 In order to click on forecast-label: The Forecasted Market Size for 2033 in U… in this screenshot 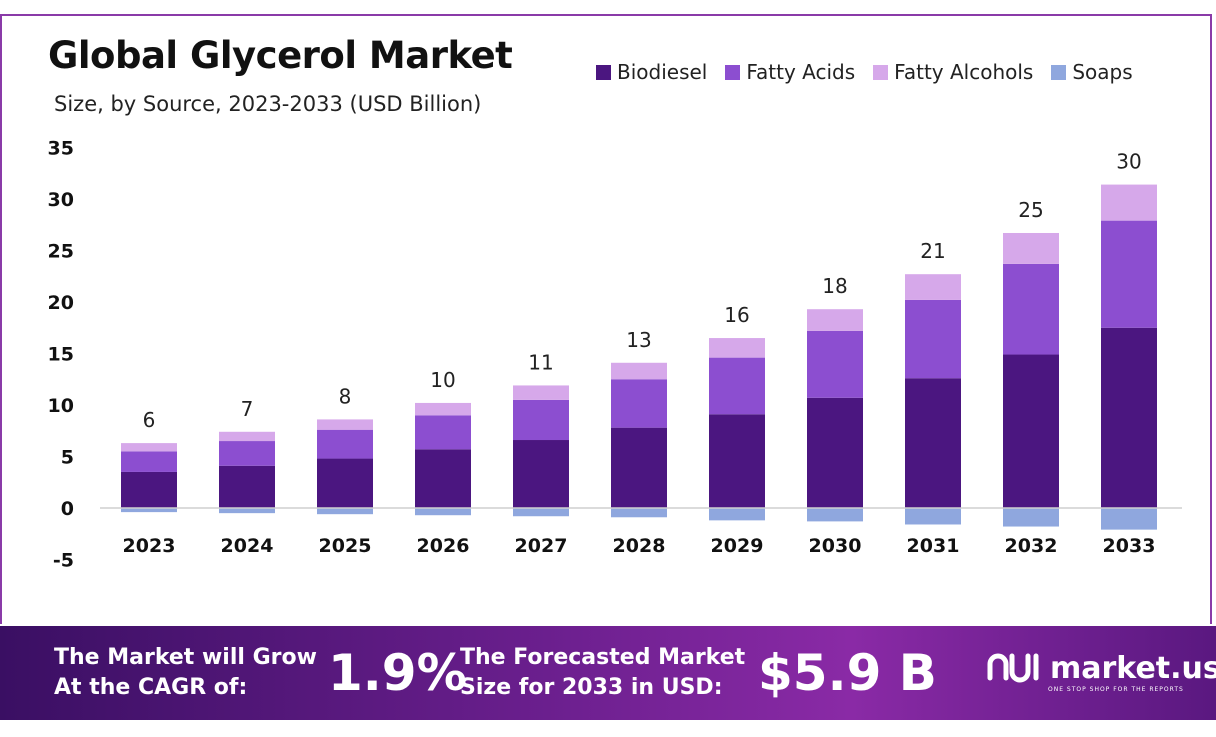, I will do `click(602, 673)`.